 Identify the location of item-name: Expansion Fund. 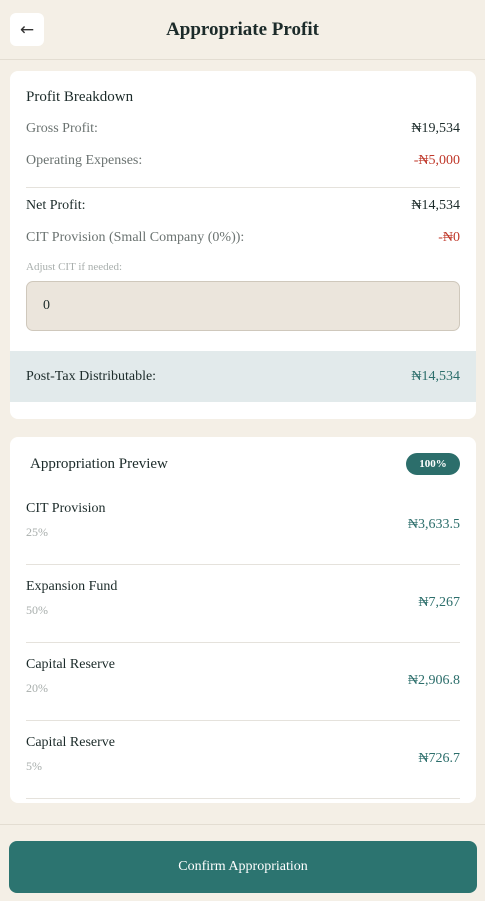
(72, 586).